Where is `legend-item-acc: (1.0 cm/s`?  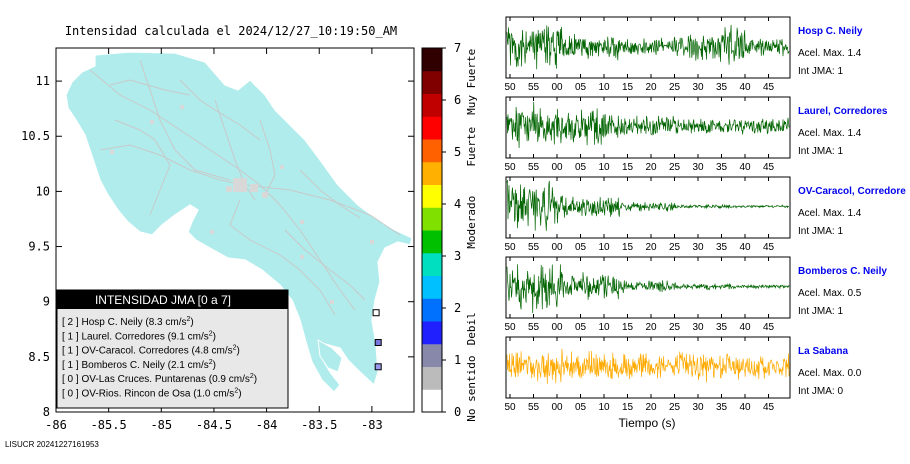 legend-item-acc: (1.0 cm/s is located at coordinates (213, 394).